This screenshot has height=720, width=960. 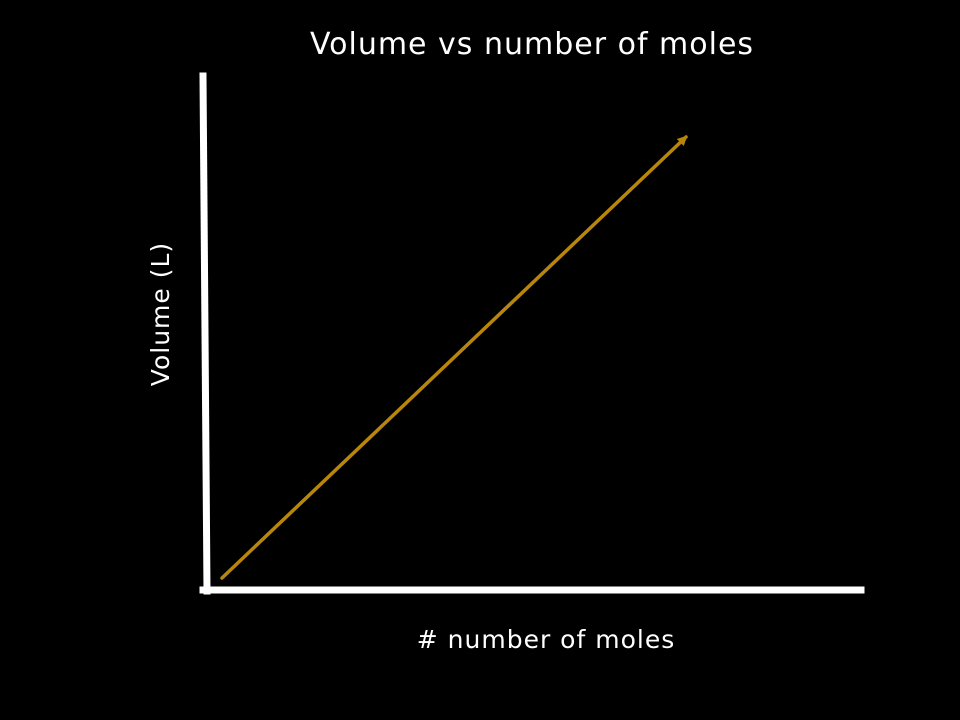 I want to click on chart-title: Volume vs number of moles, so click(x=532, y=44).